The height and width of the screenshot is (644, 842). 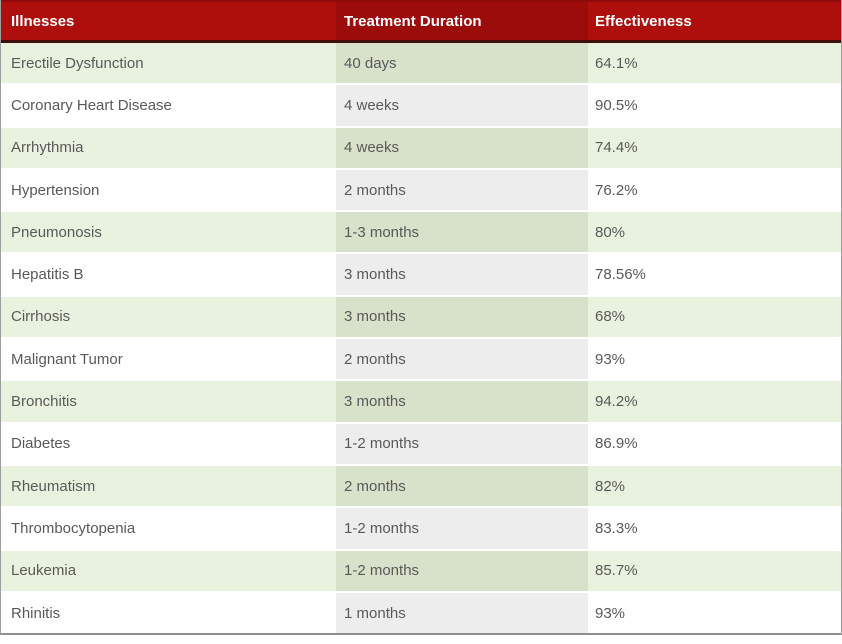 I want to click on effectiveness-cell: 90.5%, so click(x=714, y=104).